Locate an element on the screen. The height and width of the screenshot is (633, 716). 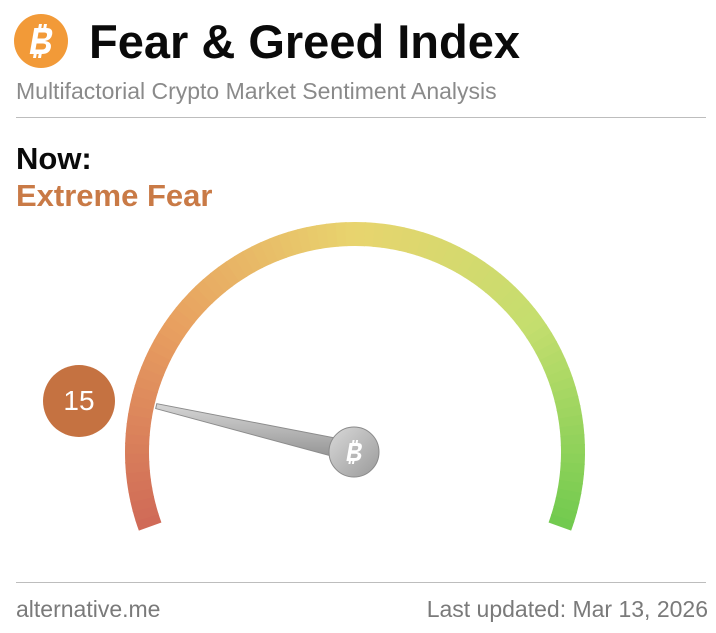
page-title: Fear & Greed Index is located at coordinates (304, 41).